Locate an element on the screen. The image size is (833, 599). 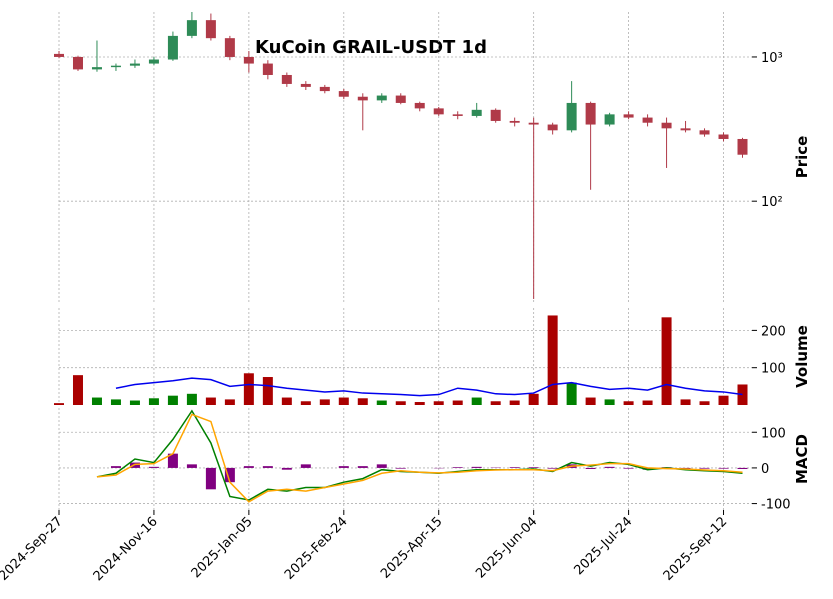
chart-title: KuCoin GRAIL-USDT 1d is located at coordinates (371, 47).